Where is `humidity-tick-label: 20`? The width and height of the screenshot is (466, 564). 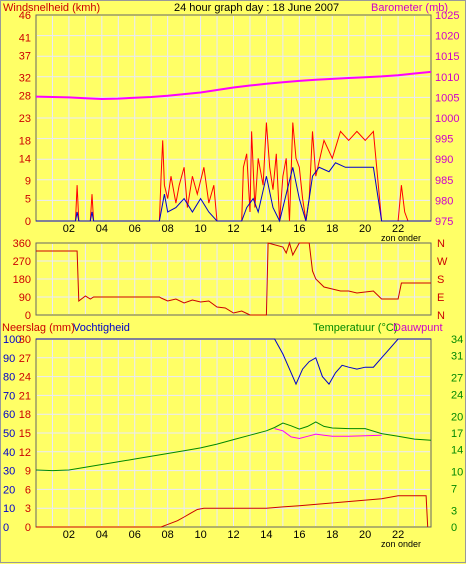 humidity-tick-label: 20 is located at coordinates (9, 490).